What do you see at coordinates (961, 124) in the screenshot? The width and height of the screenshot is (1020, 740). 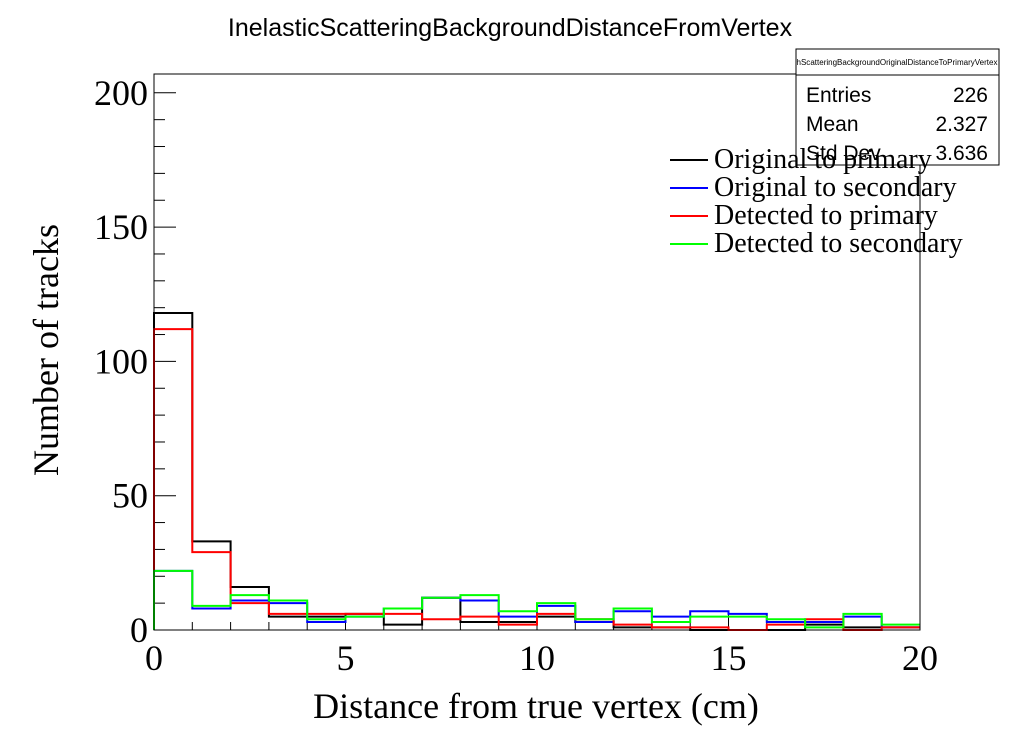 I see `stats-mean-value: 2.327` at bounding box center [961, 124].